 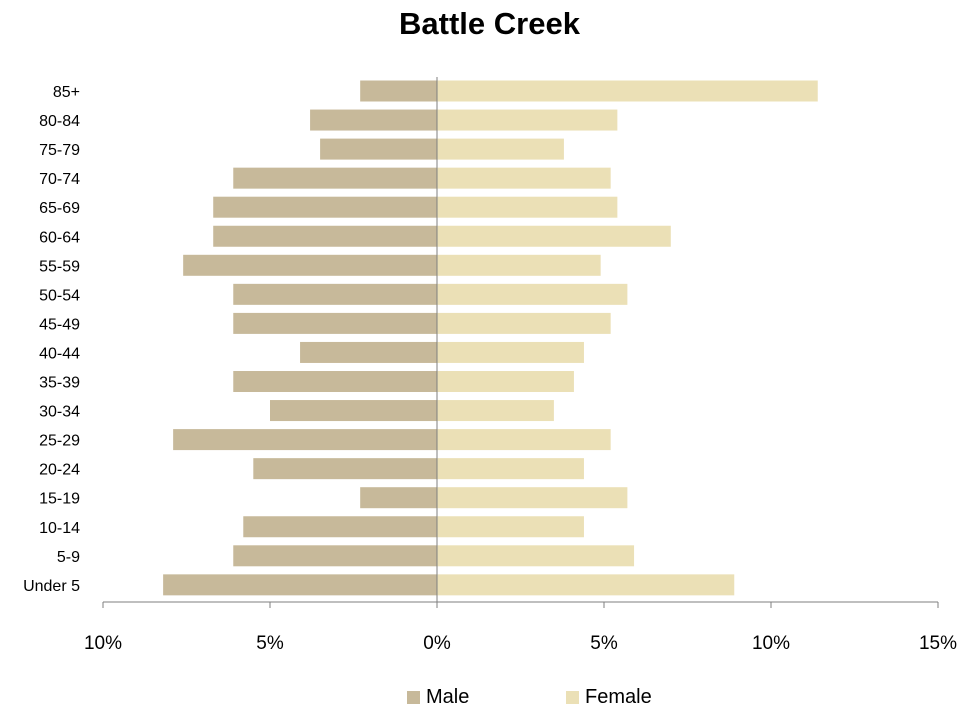 What do you see at coordinates (59, 499) in the screenshot?
I see `category-label: 15-19` at bounding box center [59, 499].